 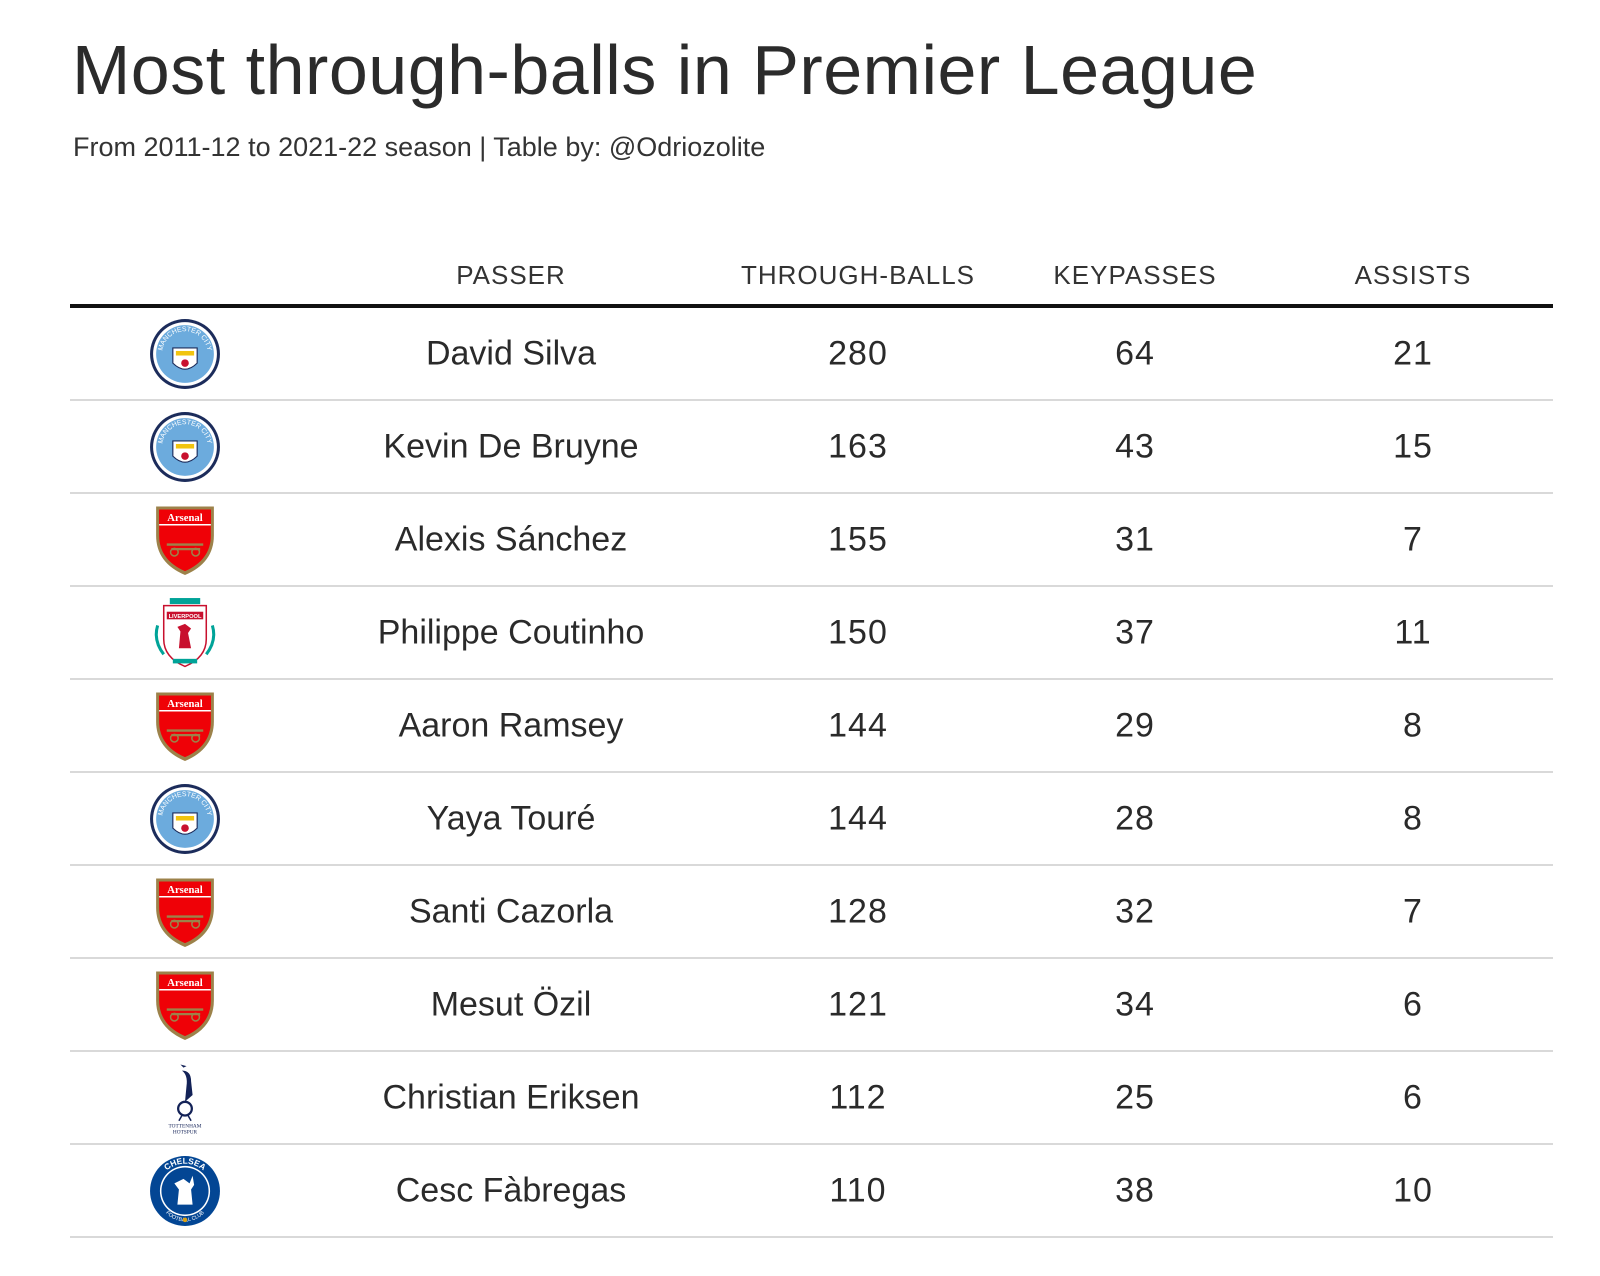 I want to click on keypasses-value: 29, so click(x=1135, y=725).